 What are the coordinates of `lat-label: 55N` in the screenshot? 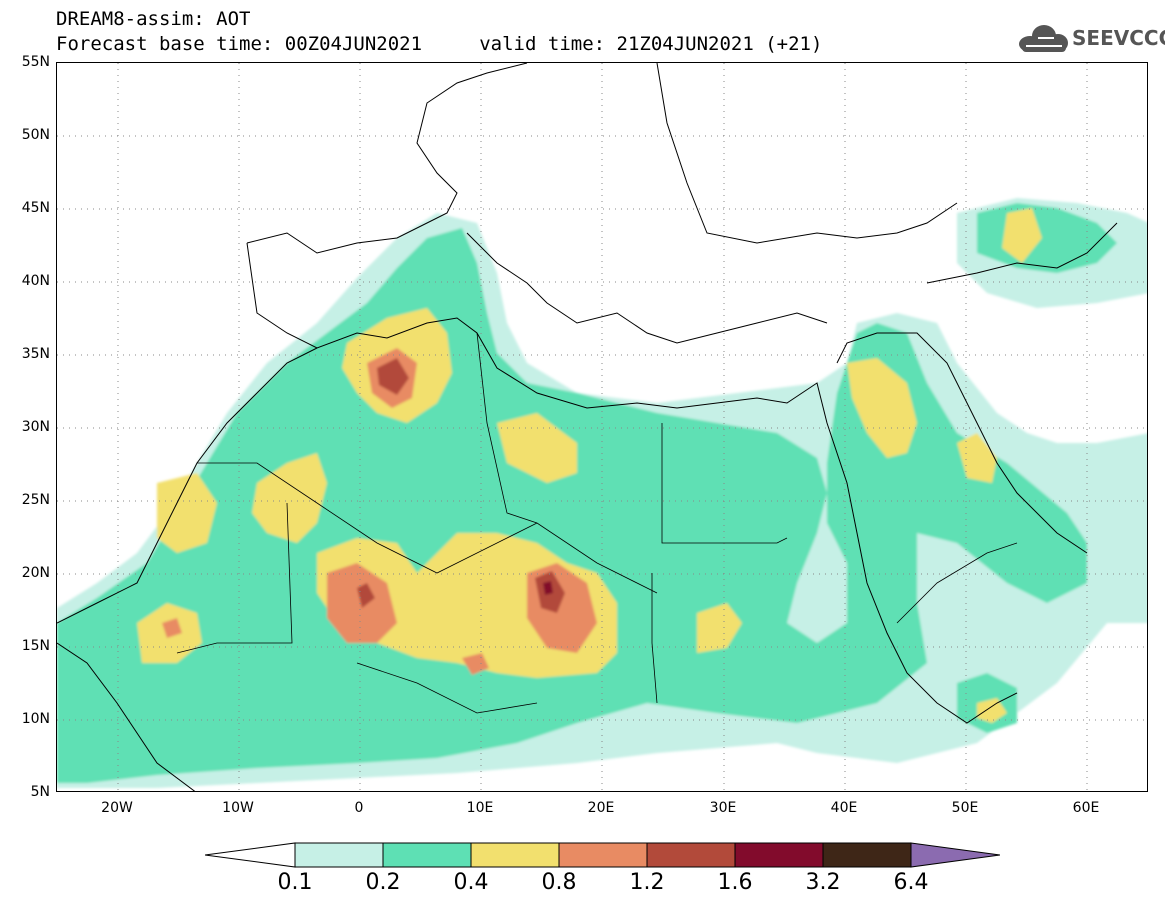 It's located at (35, 62).